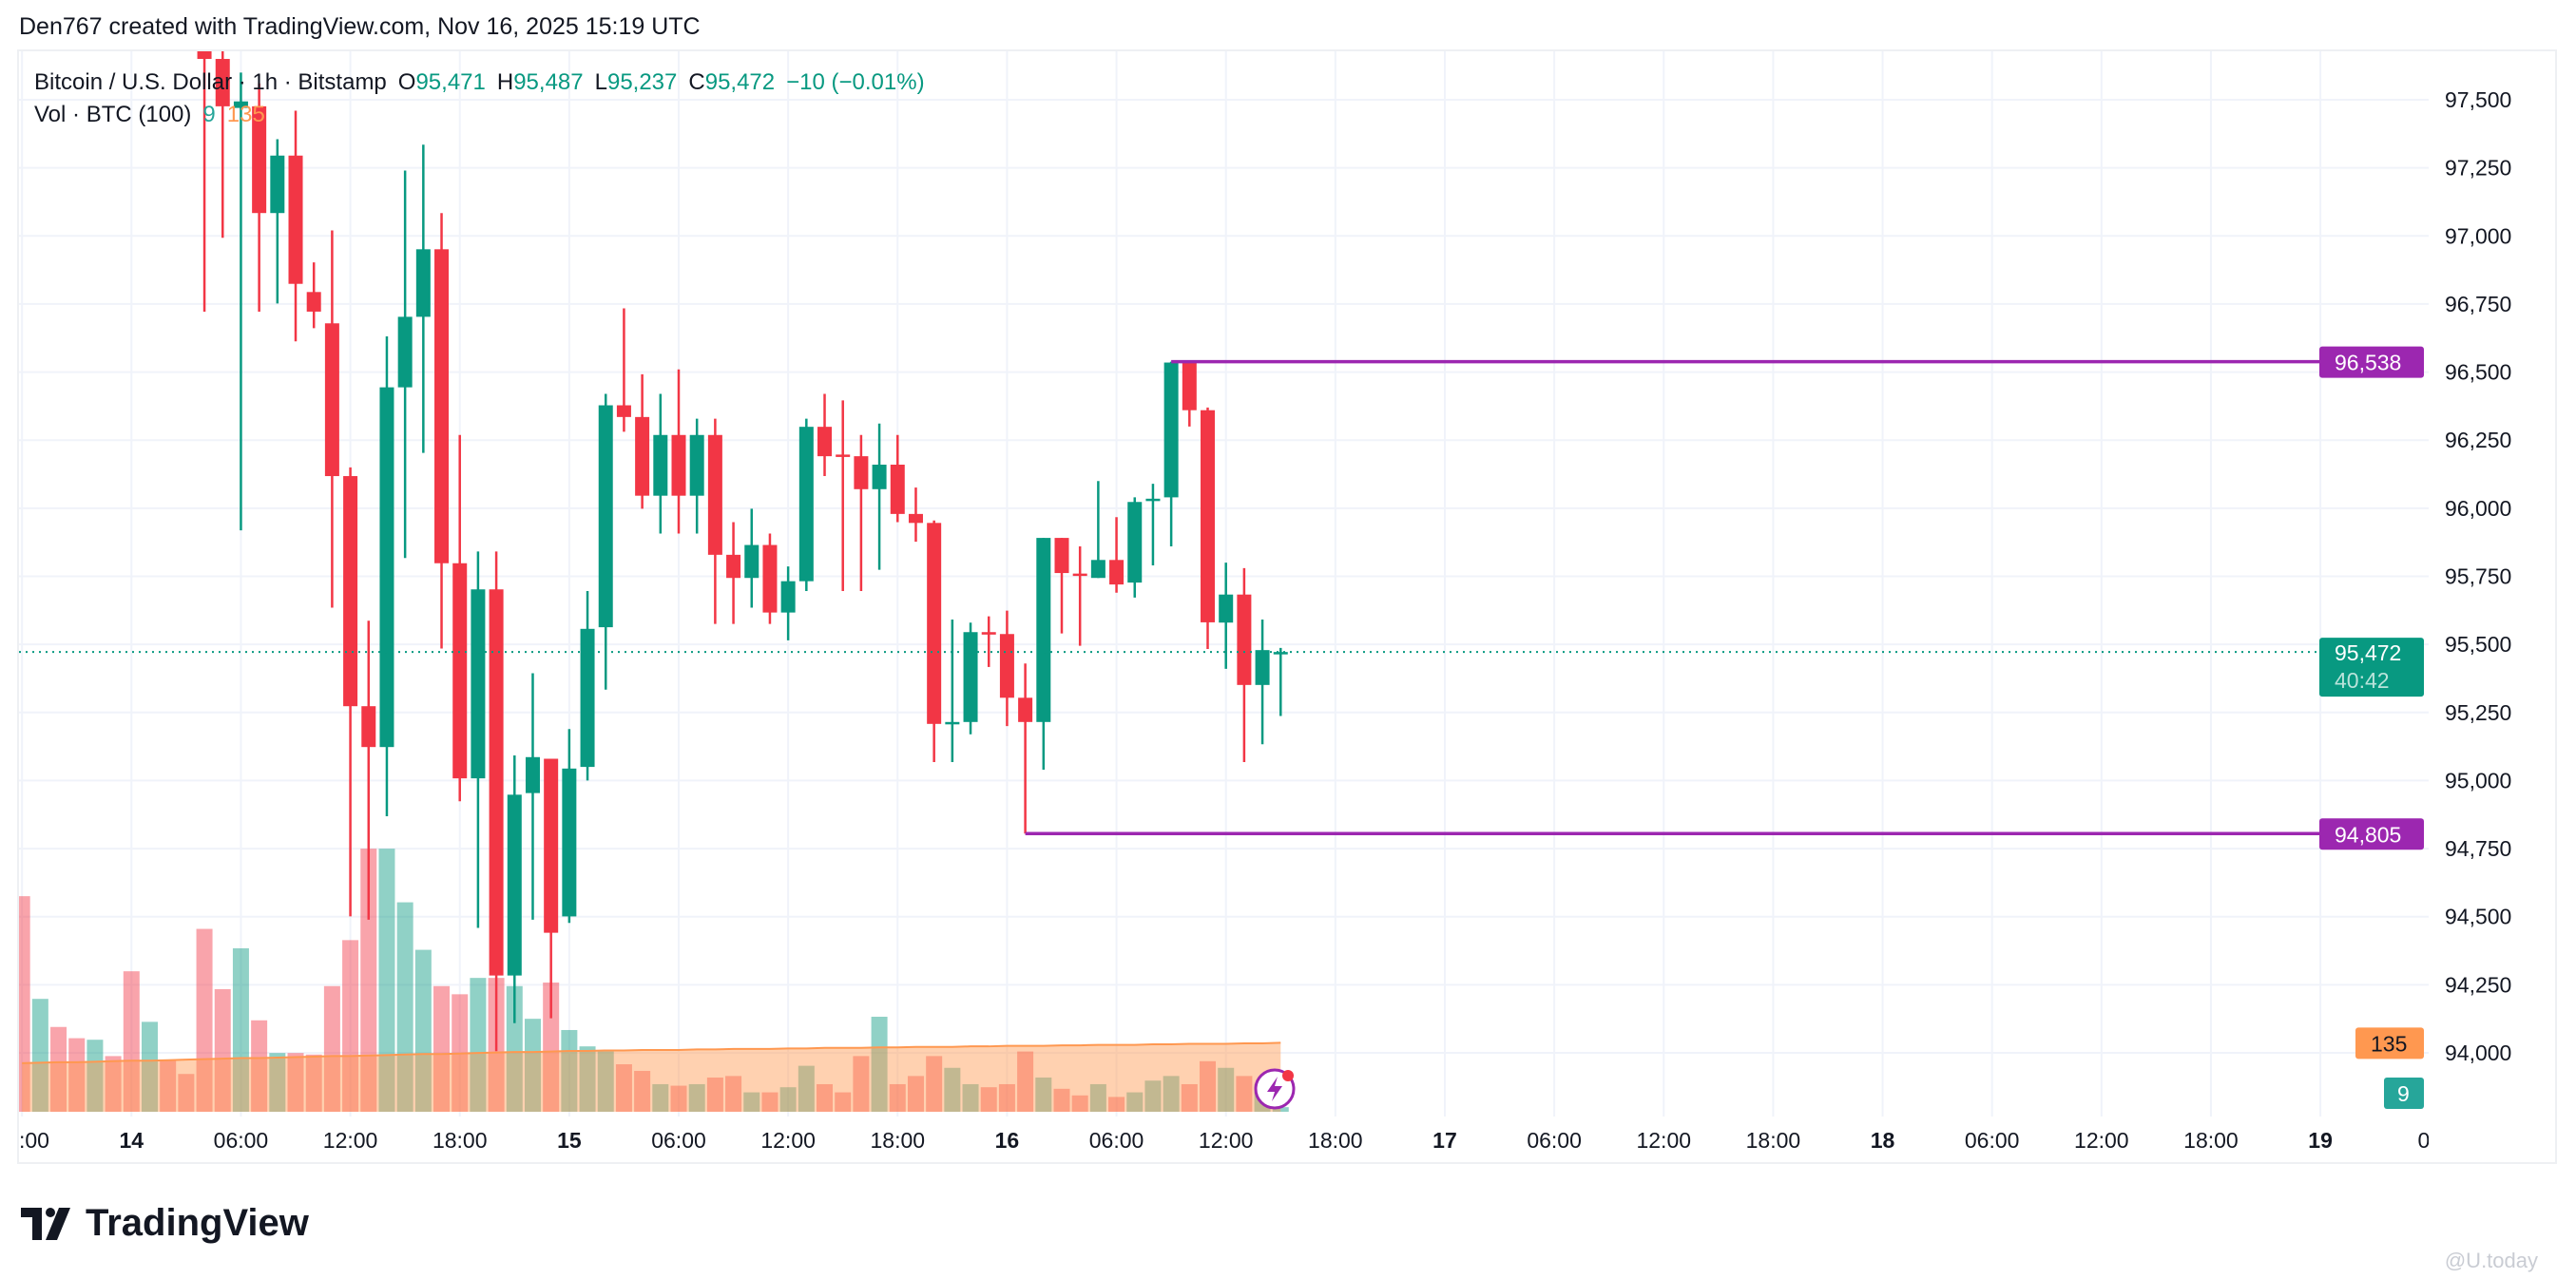 This screenshot has height=1279, width=2576. I want to click on volume-title: Vol · BTC (100), so click(113, 115).